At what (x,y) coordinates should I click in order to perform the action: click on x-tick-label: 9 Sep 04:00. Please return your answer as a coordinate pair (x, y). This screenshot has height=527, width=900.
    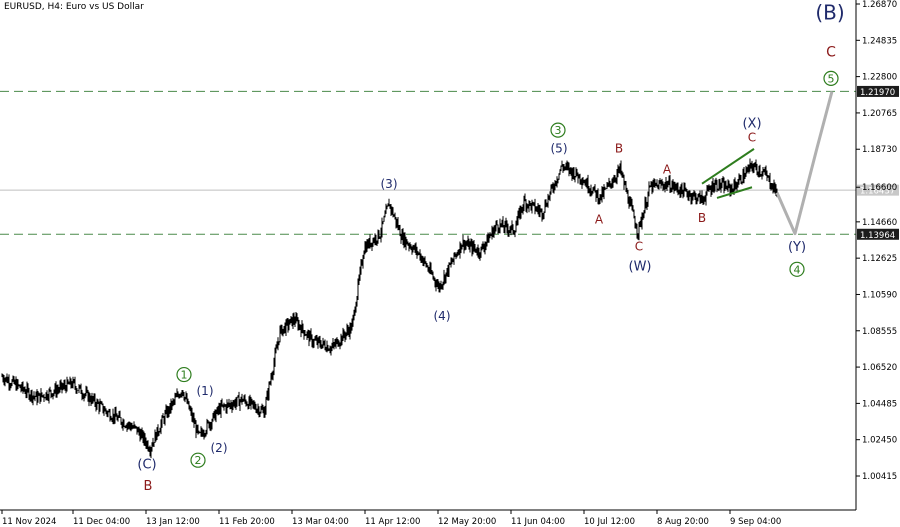
    Looking at the image, I should click on (755, 522).